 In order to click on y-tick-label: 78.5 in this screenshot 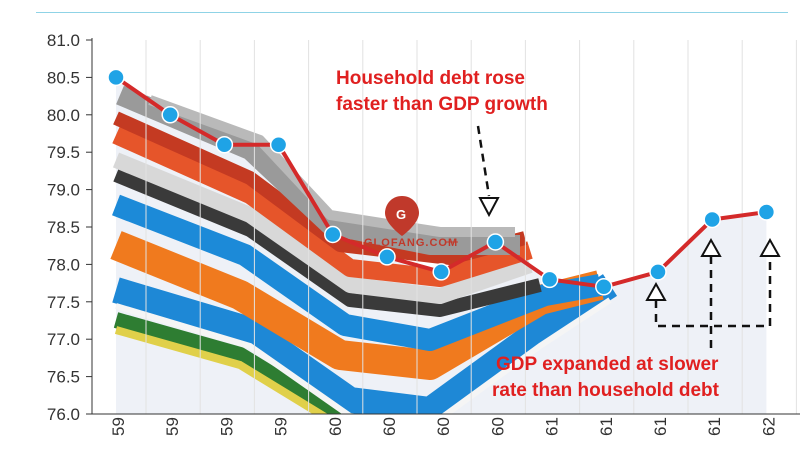, I will do `click(63, 227)`.